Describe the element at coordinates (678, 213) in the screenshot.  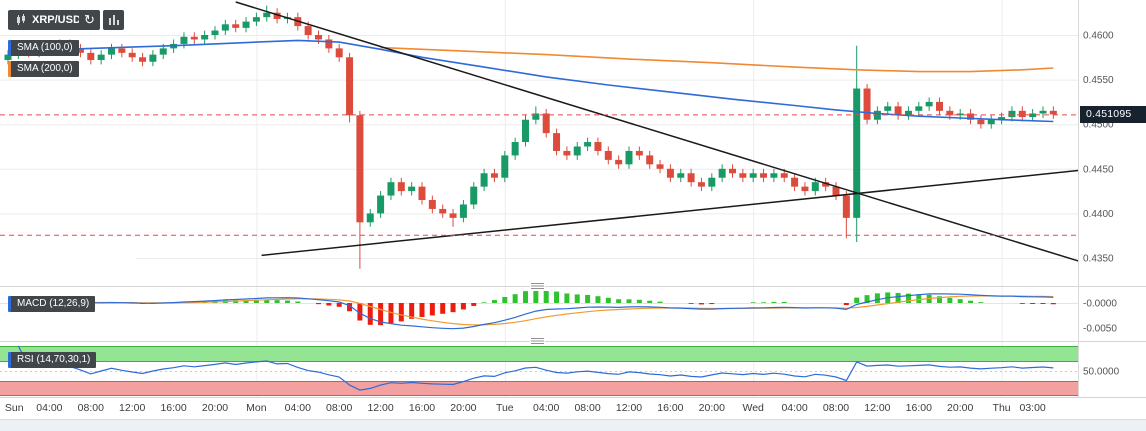
I see `ascending-trendline` at that location.